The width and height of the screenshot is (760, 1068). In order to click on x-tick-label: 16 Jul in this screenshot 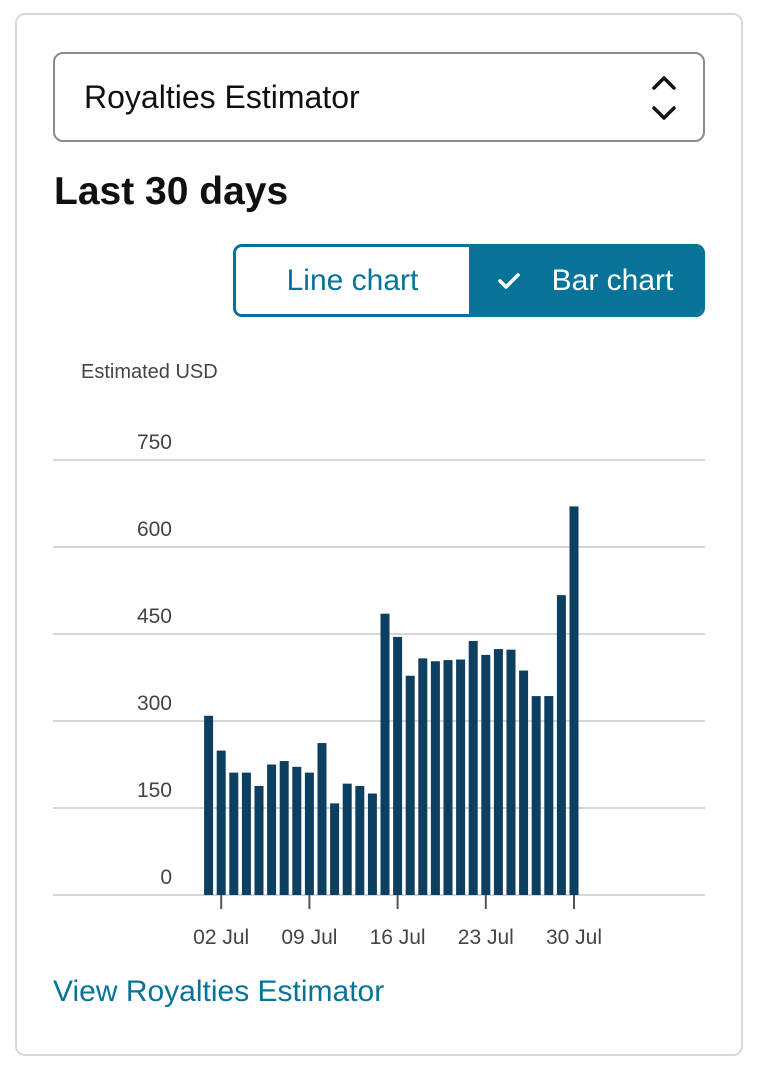, I will do `click(398, 937)`.